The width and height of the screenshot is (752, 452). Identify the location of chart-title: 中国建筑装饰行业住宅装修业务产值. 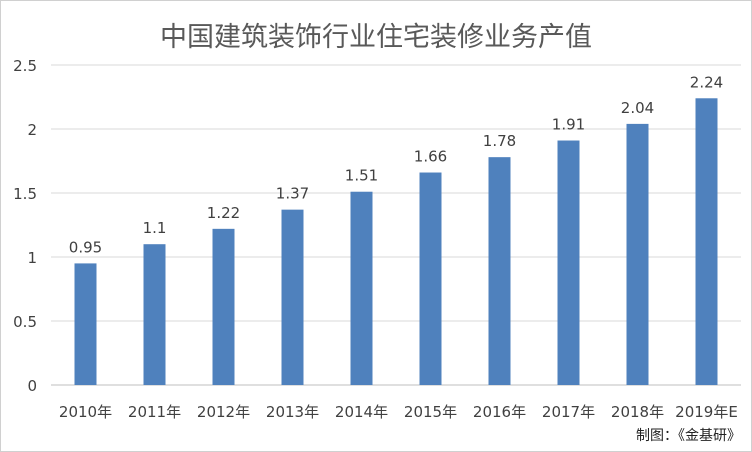
(376, 37).